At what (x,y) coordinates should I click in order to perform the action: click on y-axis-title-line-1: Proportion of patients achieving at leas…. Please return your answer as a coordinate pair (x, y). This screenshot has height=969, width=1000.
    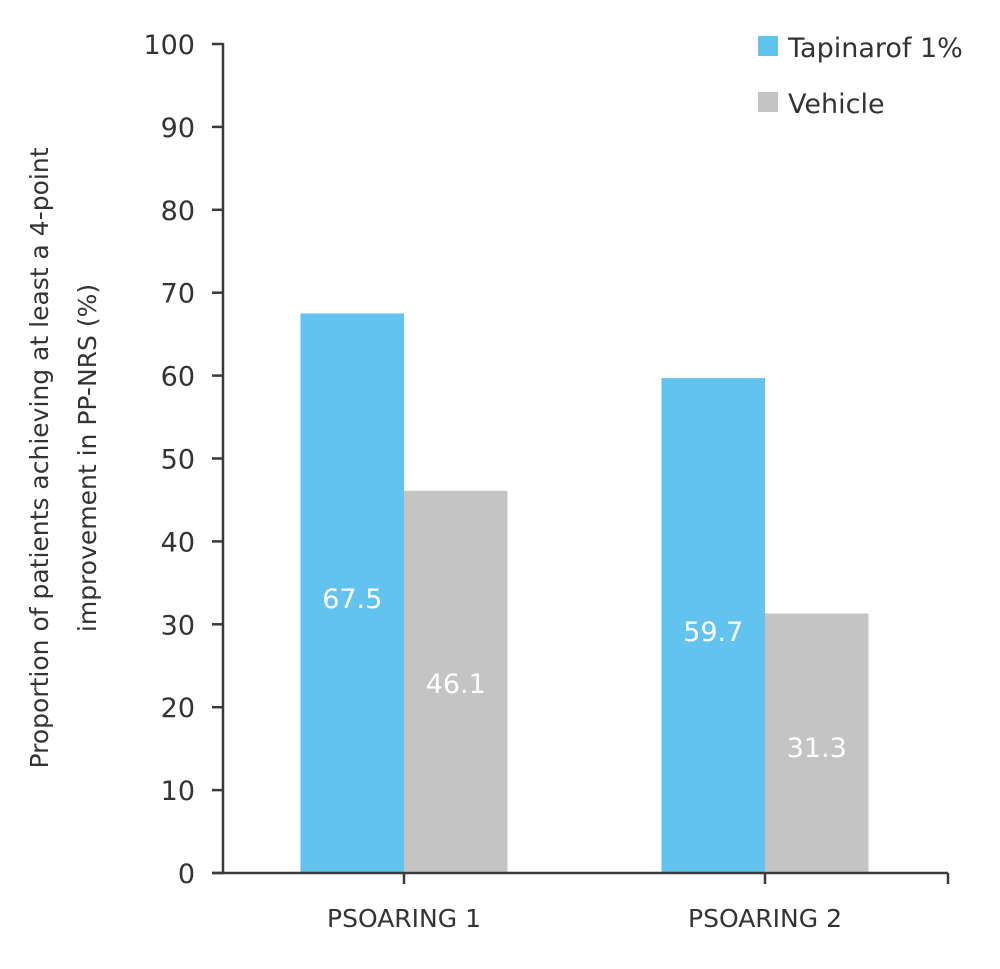
    Looking at the image, I should click on (39, 457).